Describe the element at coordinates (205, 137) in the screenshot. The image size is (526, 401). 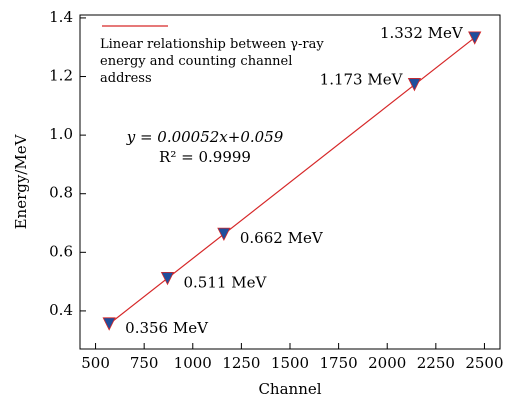
I see `equation: y = 0.00052x+0.059` at that location.